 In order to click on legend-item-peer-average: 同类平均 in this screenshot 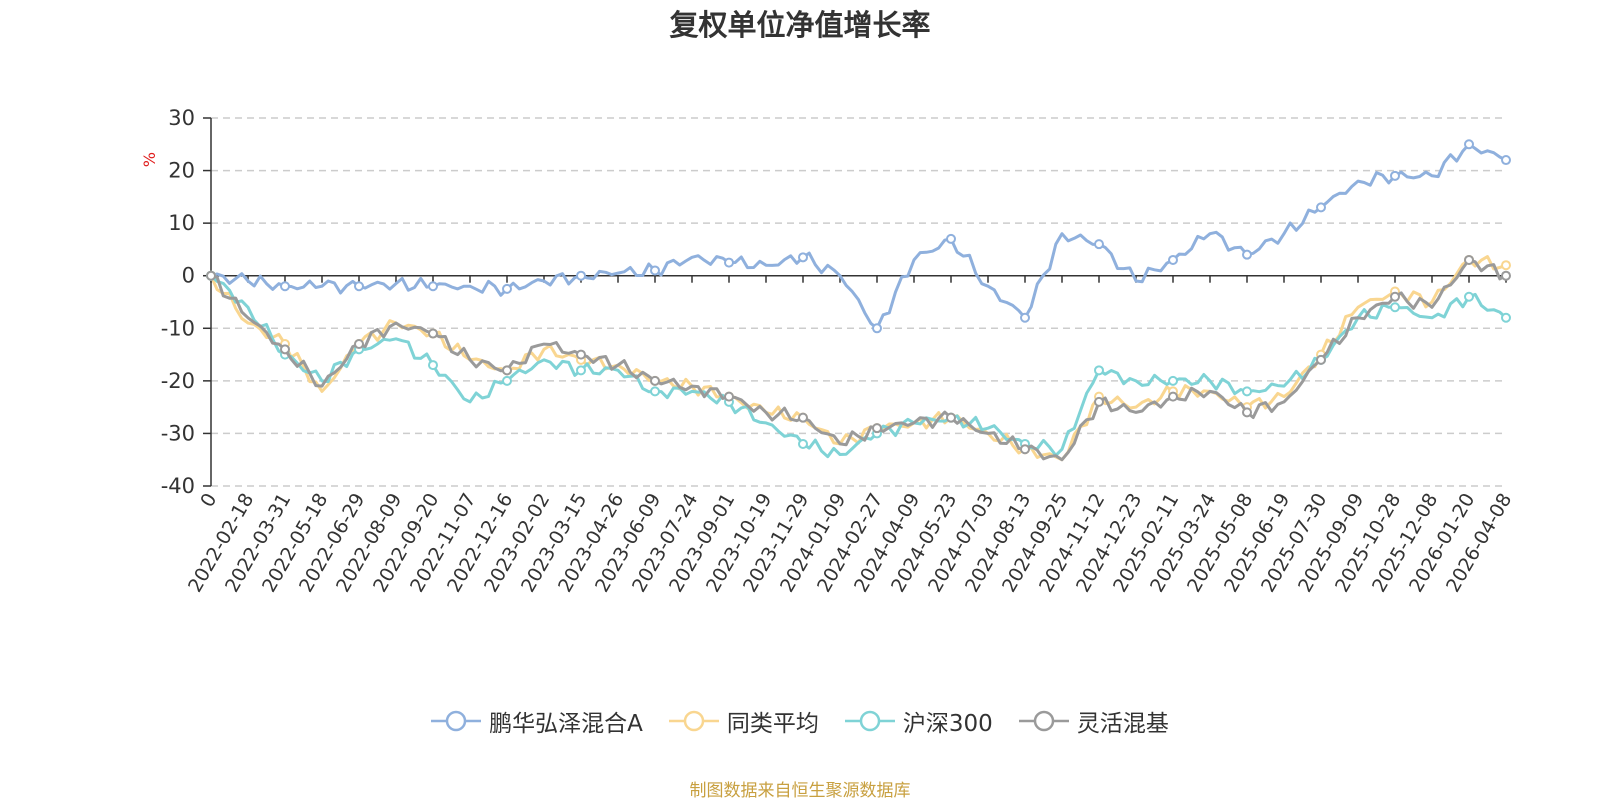, I will do `click(743, 721)`.